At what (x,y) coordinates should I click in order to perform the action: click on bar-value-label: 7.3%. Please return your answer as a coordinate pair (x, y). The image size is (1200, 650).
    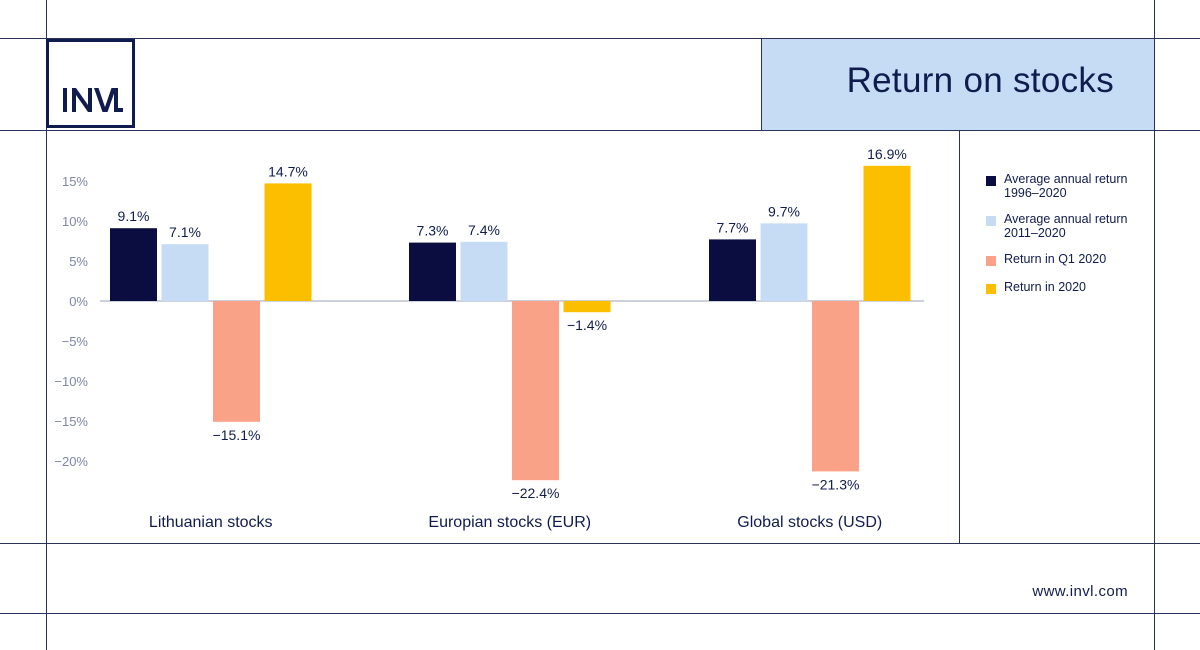
    Looking at the image, I should click on (433, 231).